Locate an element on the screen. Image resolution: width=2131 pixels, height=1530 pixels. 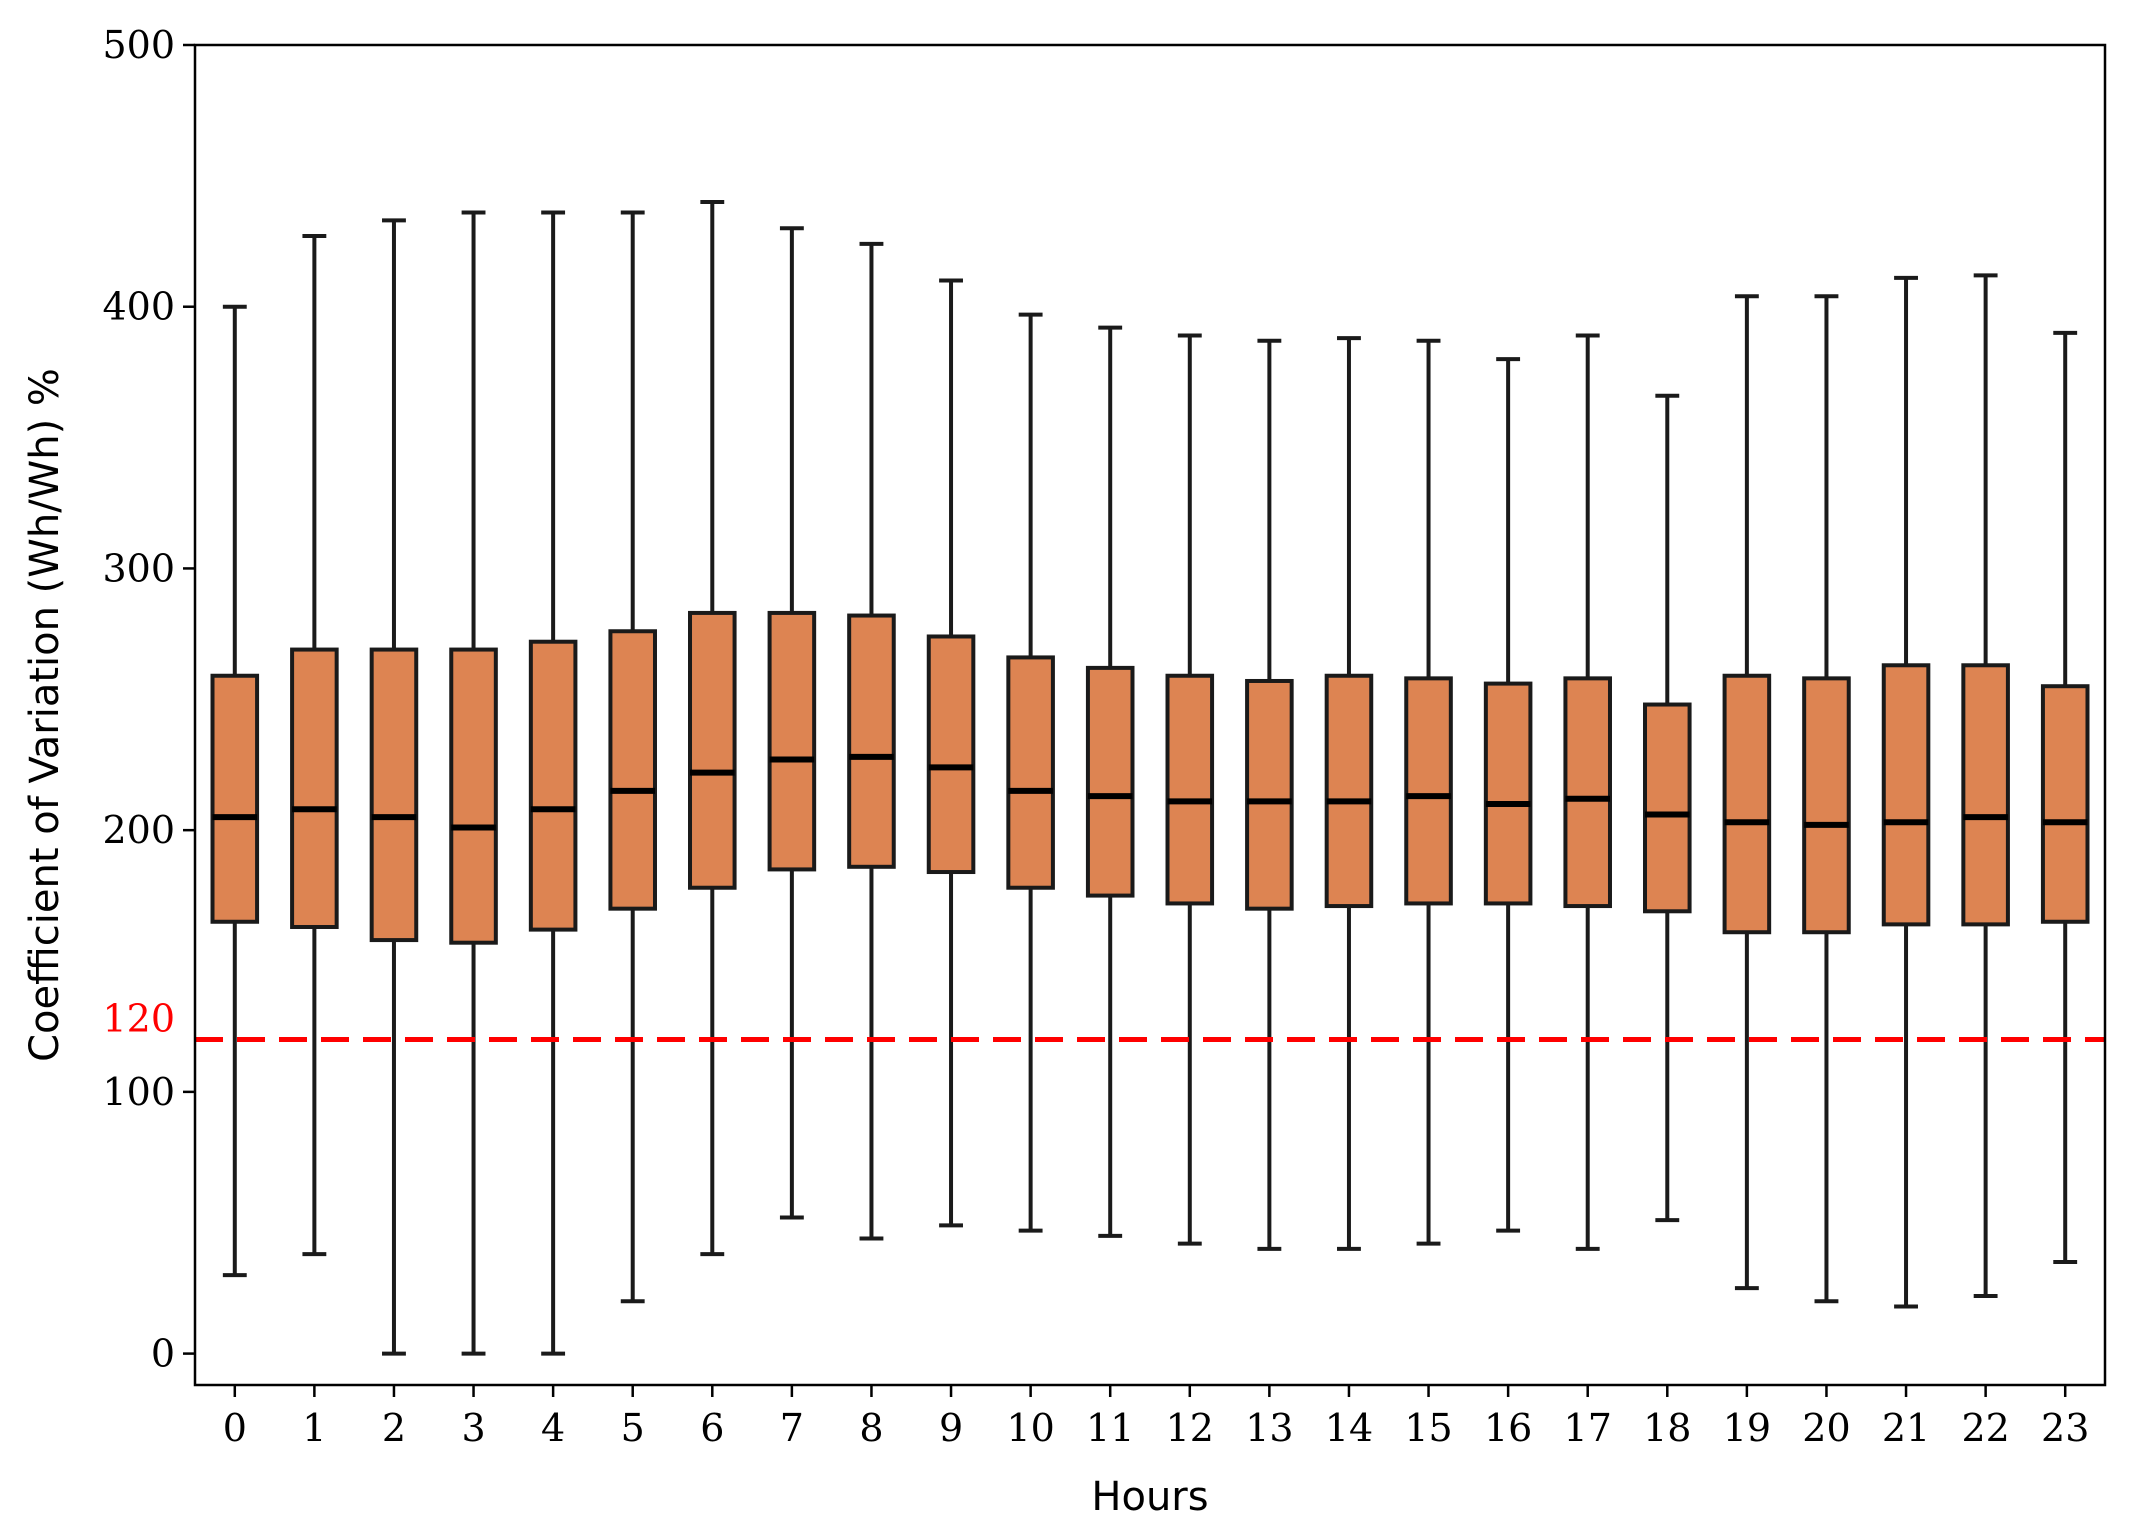
x-tick-label: 0 is located at coordinates (235, 1428).